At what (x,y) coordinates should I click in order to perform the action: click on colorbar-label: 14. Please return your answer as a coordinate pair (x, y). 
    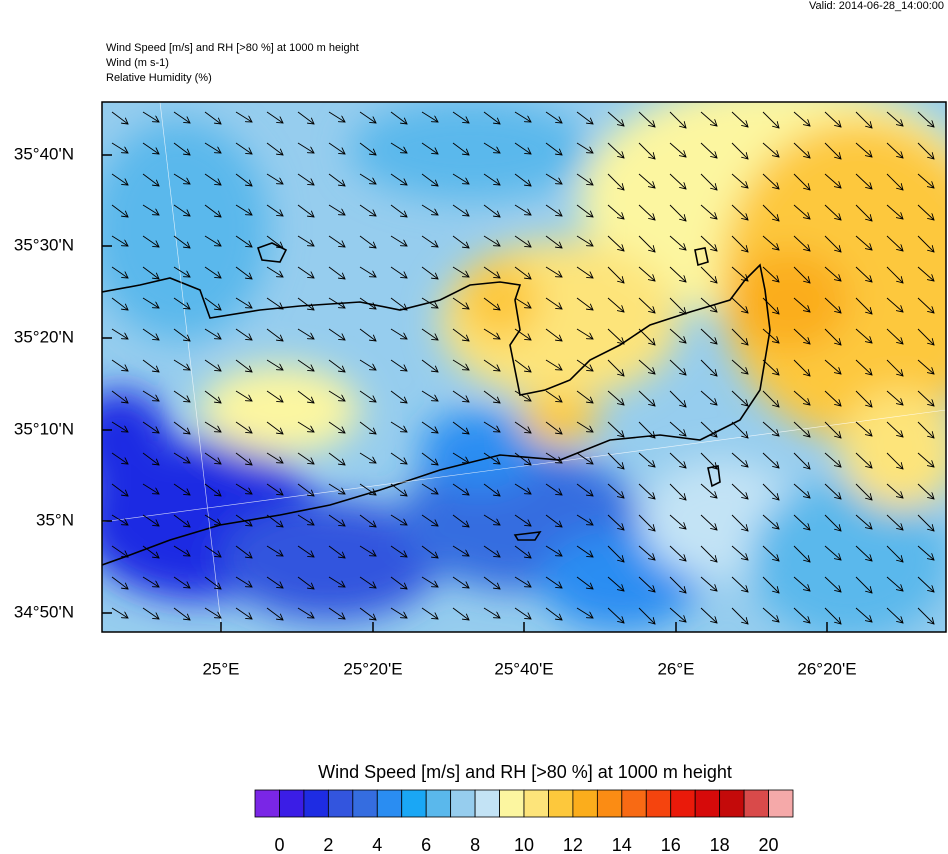
    Looking at the image, I should click on (622, 844).